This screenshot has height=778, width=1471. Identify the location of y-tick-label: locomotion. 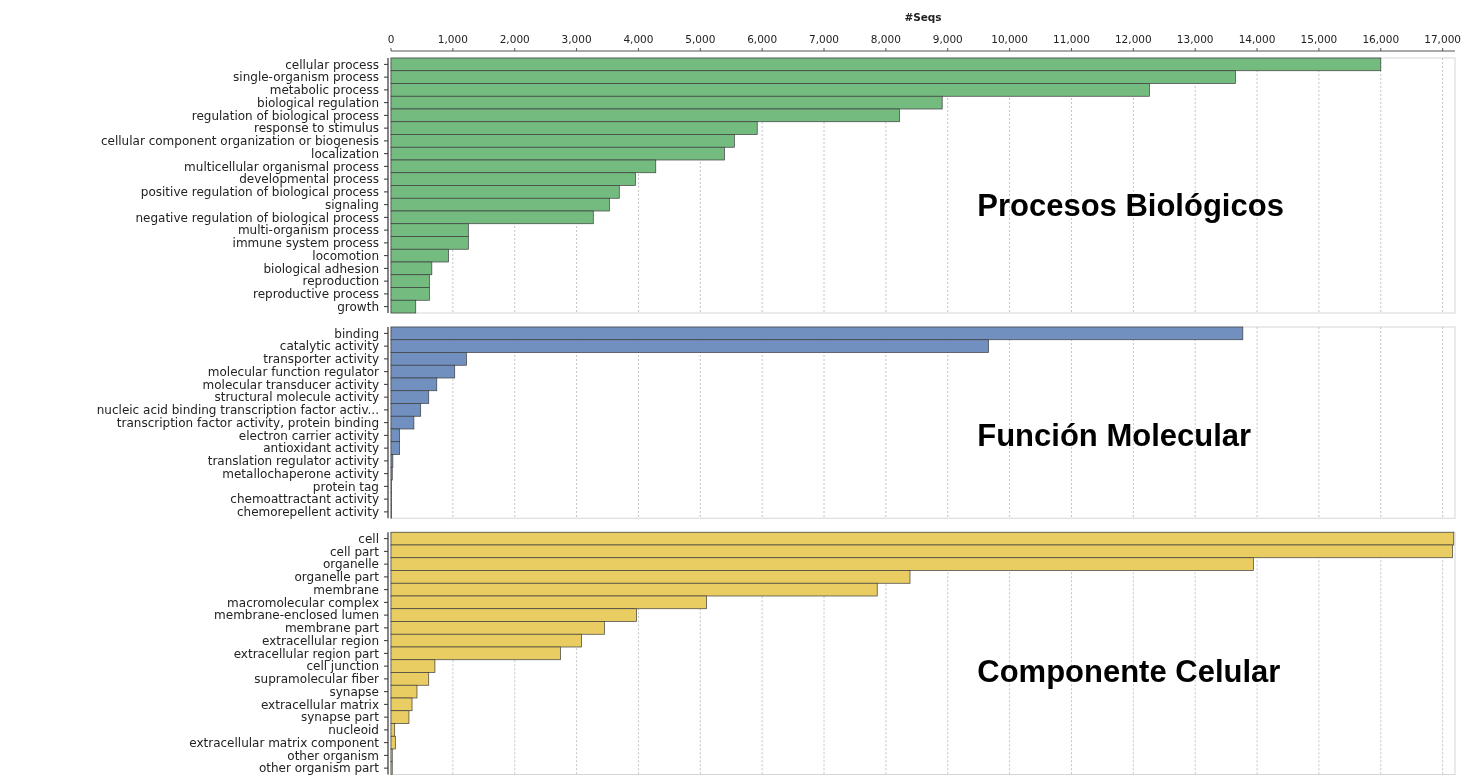
(345, 255).